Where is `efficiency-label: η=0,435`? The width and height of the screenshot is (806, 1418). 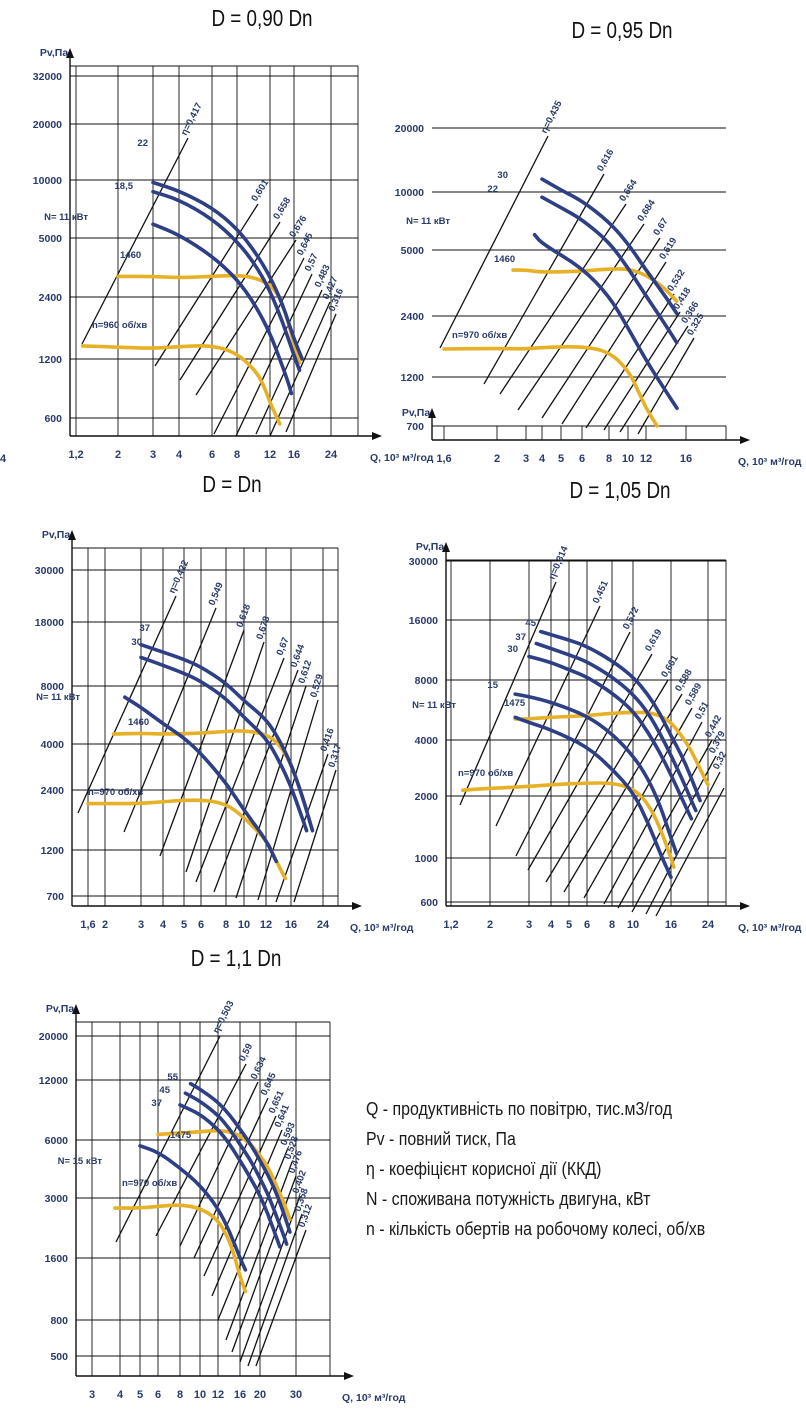
efficiency-label: η=0,435 is located at coordinates (552, 116).